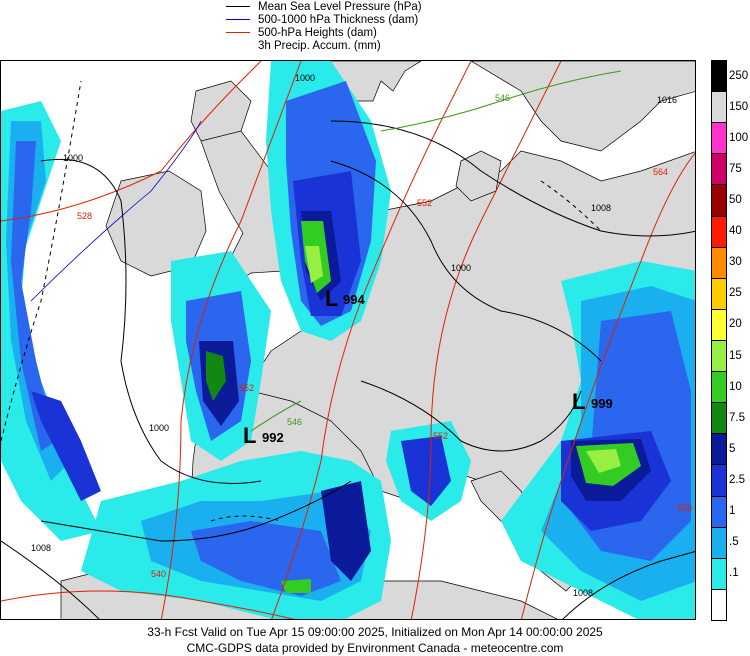 This screenshot has height=656, width=750. I want to click on legend-item-precip: 3h Precip. Accum. (mm), so click(303, 45).